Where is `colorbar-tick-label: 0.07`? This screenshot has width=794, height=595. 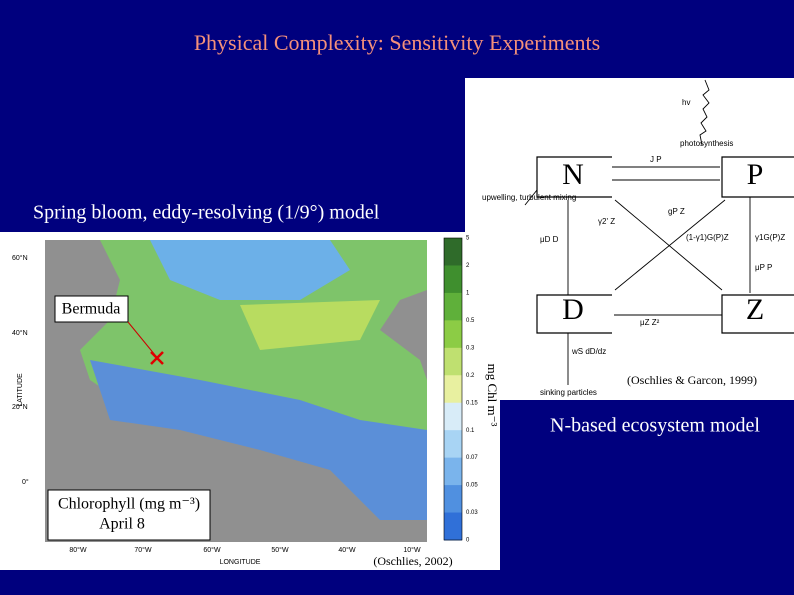 colorbar-tick-label: 0.07 is located at coordinates (472, 458).